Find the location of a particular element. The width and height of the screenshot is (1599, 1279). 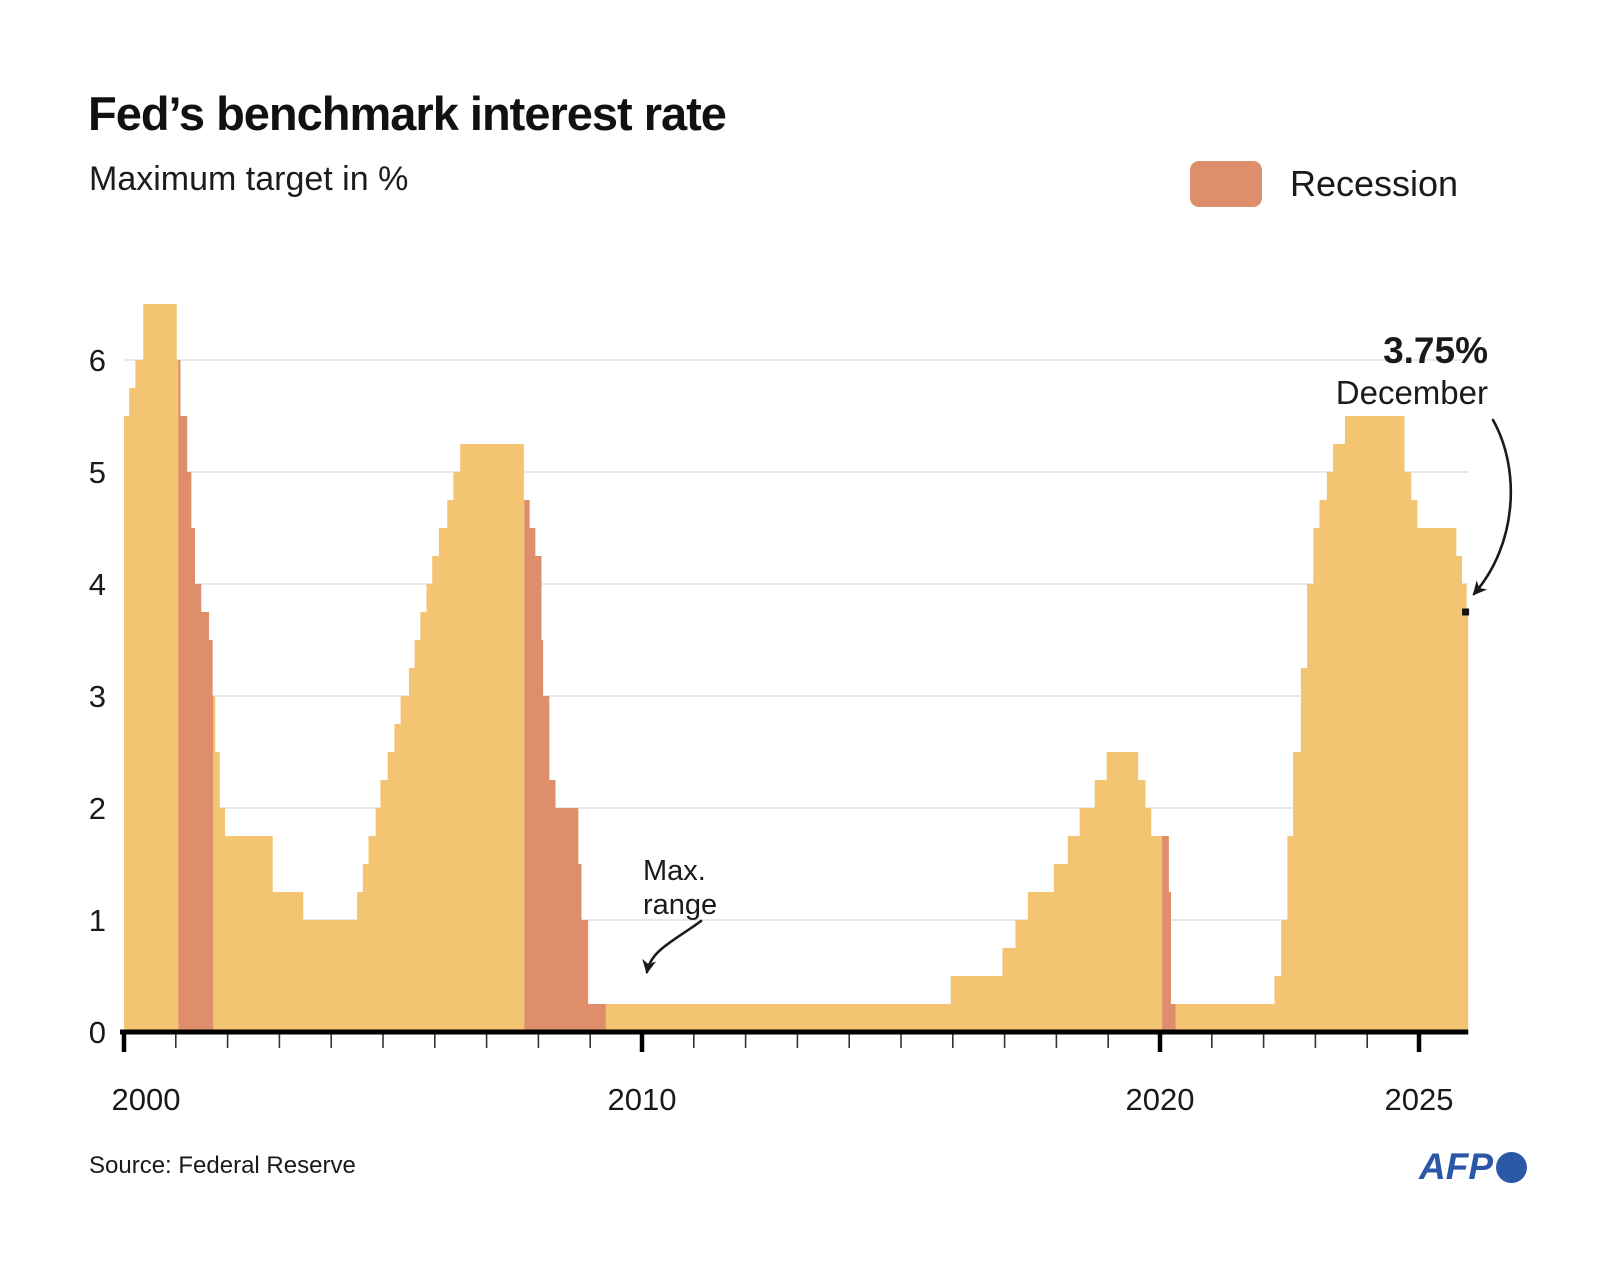

x-axis is located at coordinates (794, 1040).